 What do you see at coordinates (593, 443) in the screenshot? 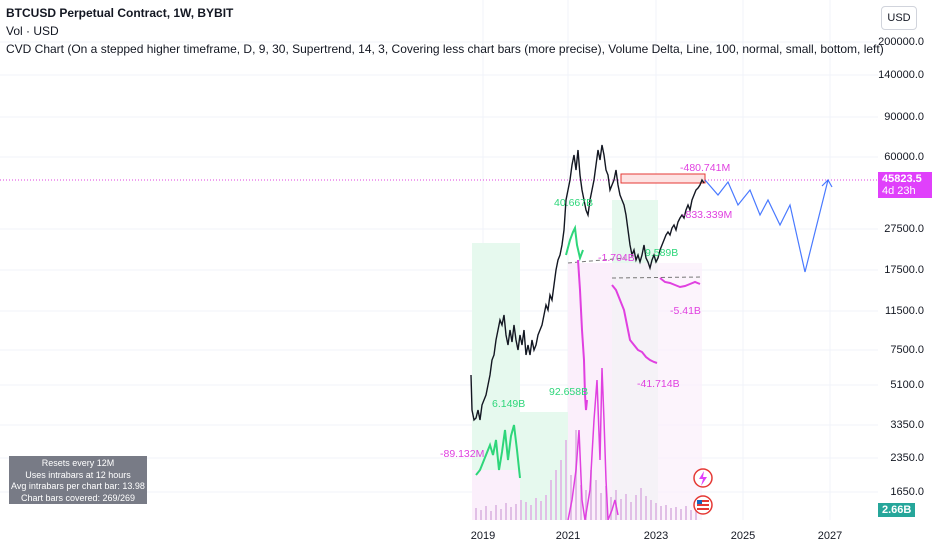
I see `volume-delta-spikes` at bounding box center [593, 443].